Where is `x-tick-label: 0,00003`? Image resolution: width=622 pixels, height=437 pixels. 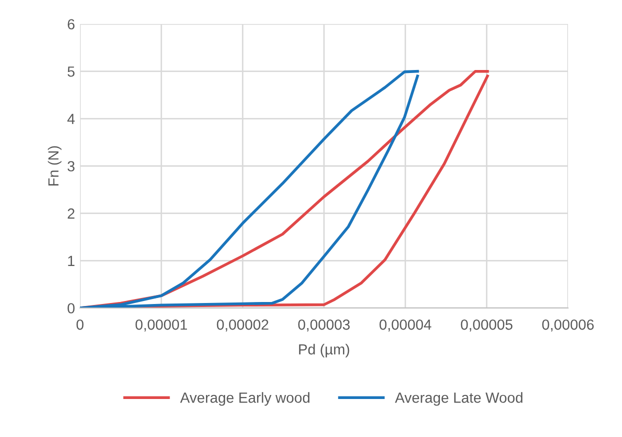
x-tick-label: 0,00003 is located at coordinates (324, 325).